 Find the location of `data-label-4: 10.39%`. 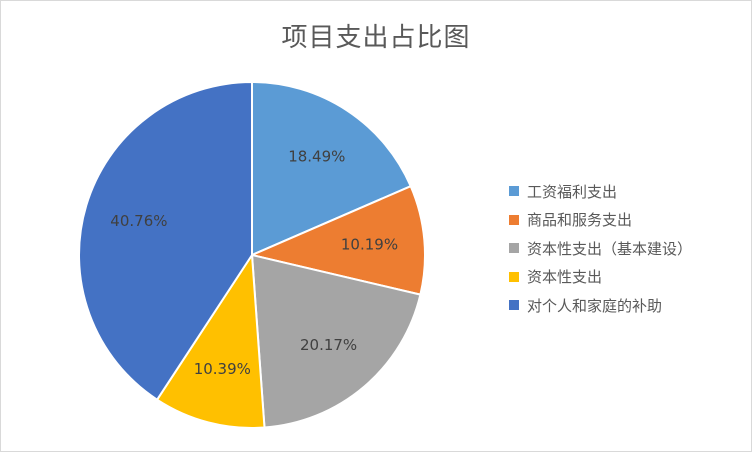

data-label-4: 10.39% is located at coordinates (222, 369).